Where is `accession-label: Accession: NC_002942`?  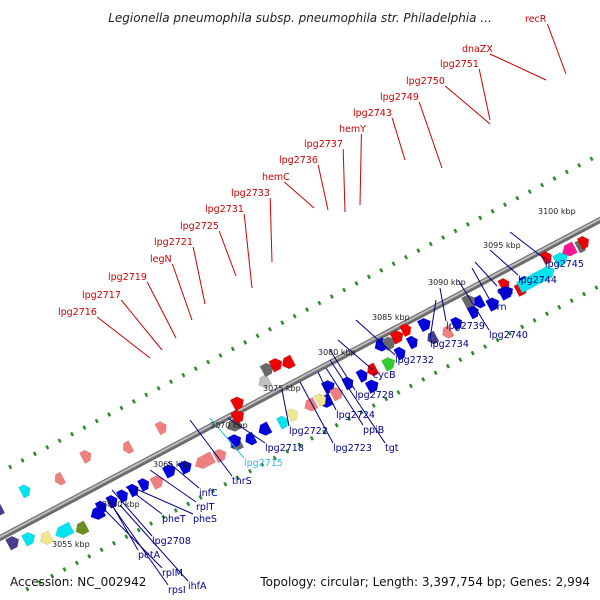
accession-label: Accession: NC_002942 is located at coordinates (78, 582).